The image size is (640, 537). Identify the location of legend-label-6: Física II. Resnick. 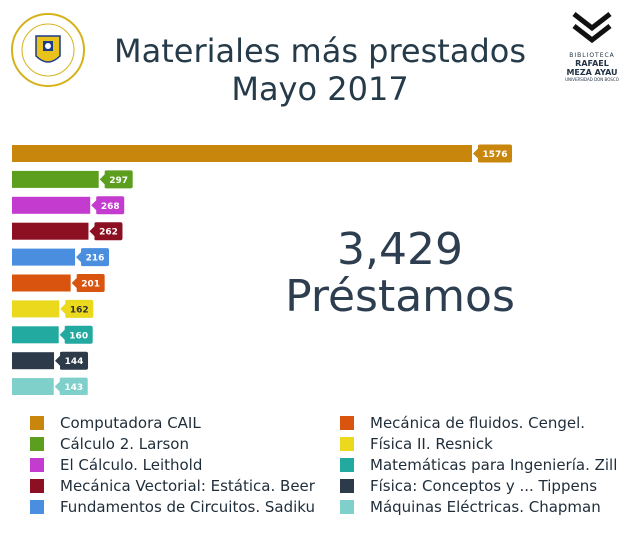
(431, 444).